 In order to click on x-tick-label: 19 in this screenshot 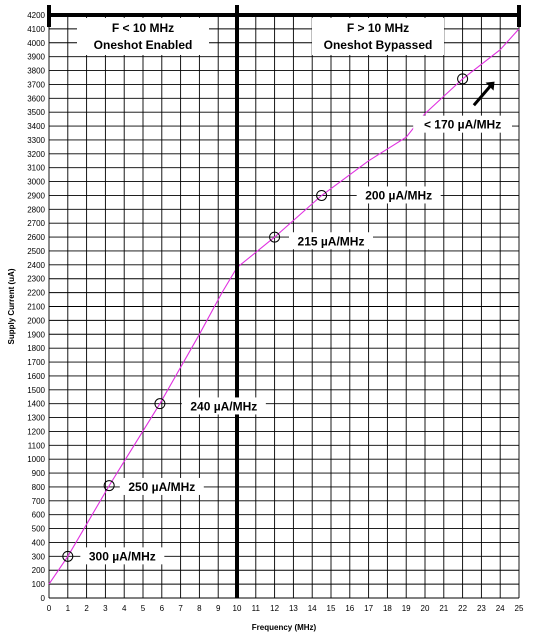, I will do `click(406, 608)`.